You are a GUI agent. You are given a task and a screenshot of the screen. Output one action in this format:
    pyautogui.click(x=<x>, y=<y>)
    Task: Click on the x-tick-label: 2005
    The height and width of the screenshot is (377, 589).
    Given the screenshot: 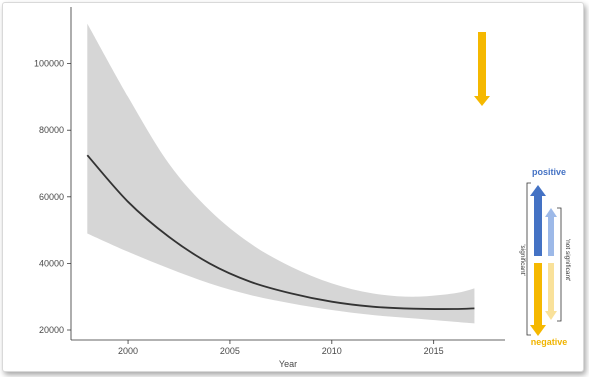 What is the action you would take?
    pyautogui.click(x=230, y=351)
    